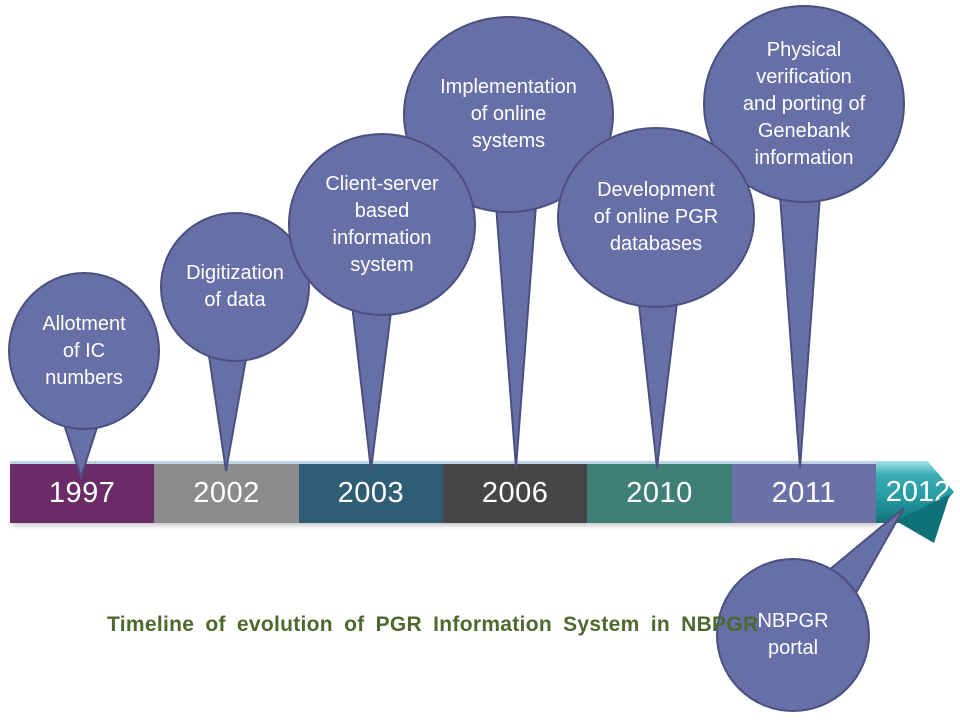  I want to click on timeline-segment-2006: 2006, so click(515, 493).